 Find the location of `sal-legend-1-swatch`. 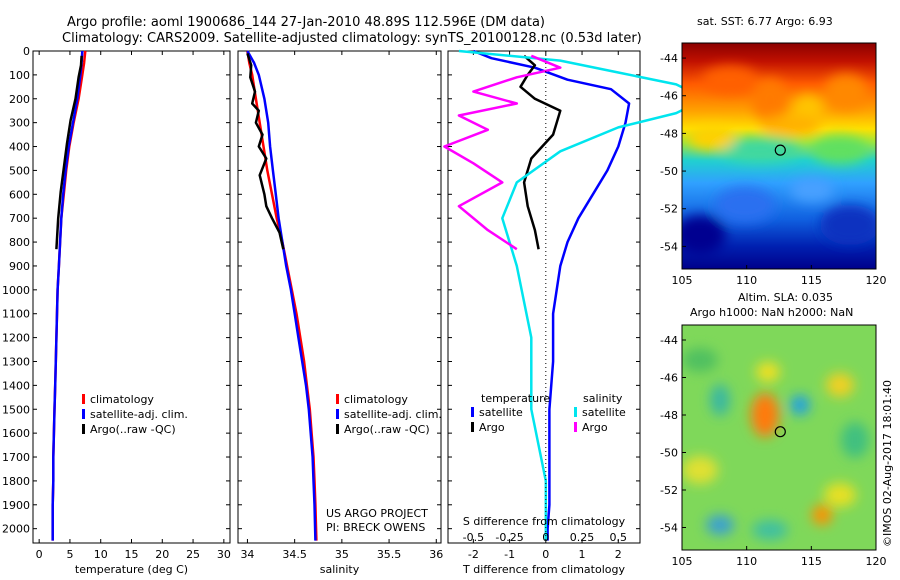

sal-legend-1-swatch is located at coordinates (337, 414).